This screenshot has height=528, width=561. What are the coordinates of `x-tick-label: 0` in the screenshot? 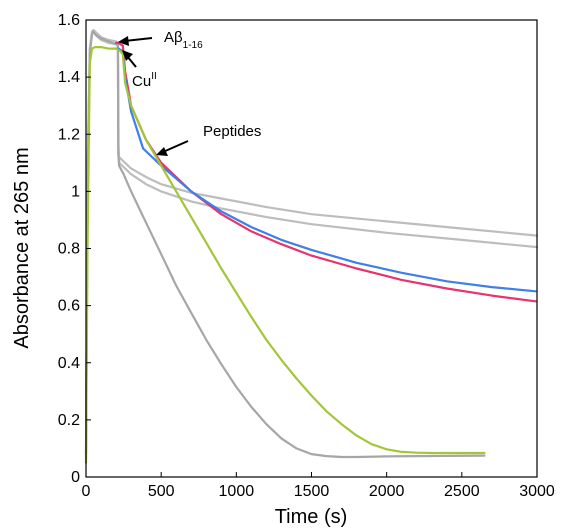 It's located at (86, 491).